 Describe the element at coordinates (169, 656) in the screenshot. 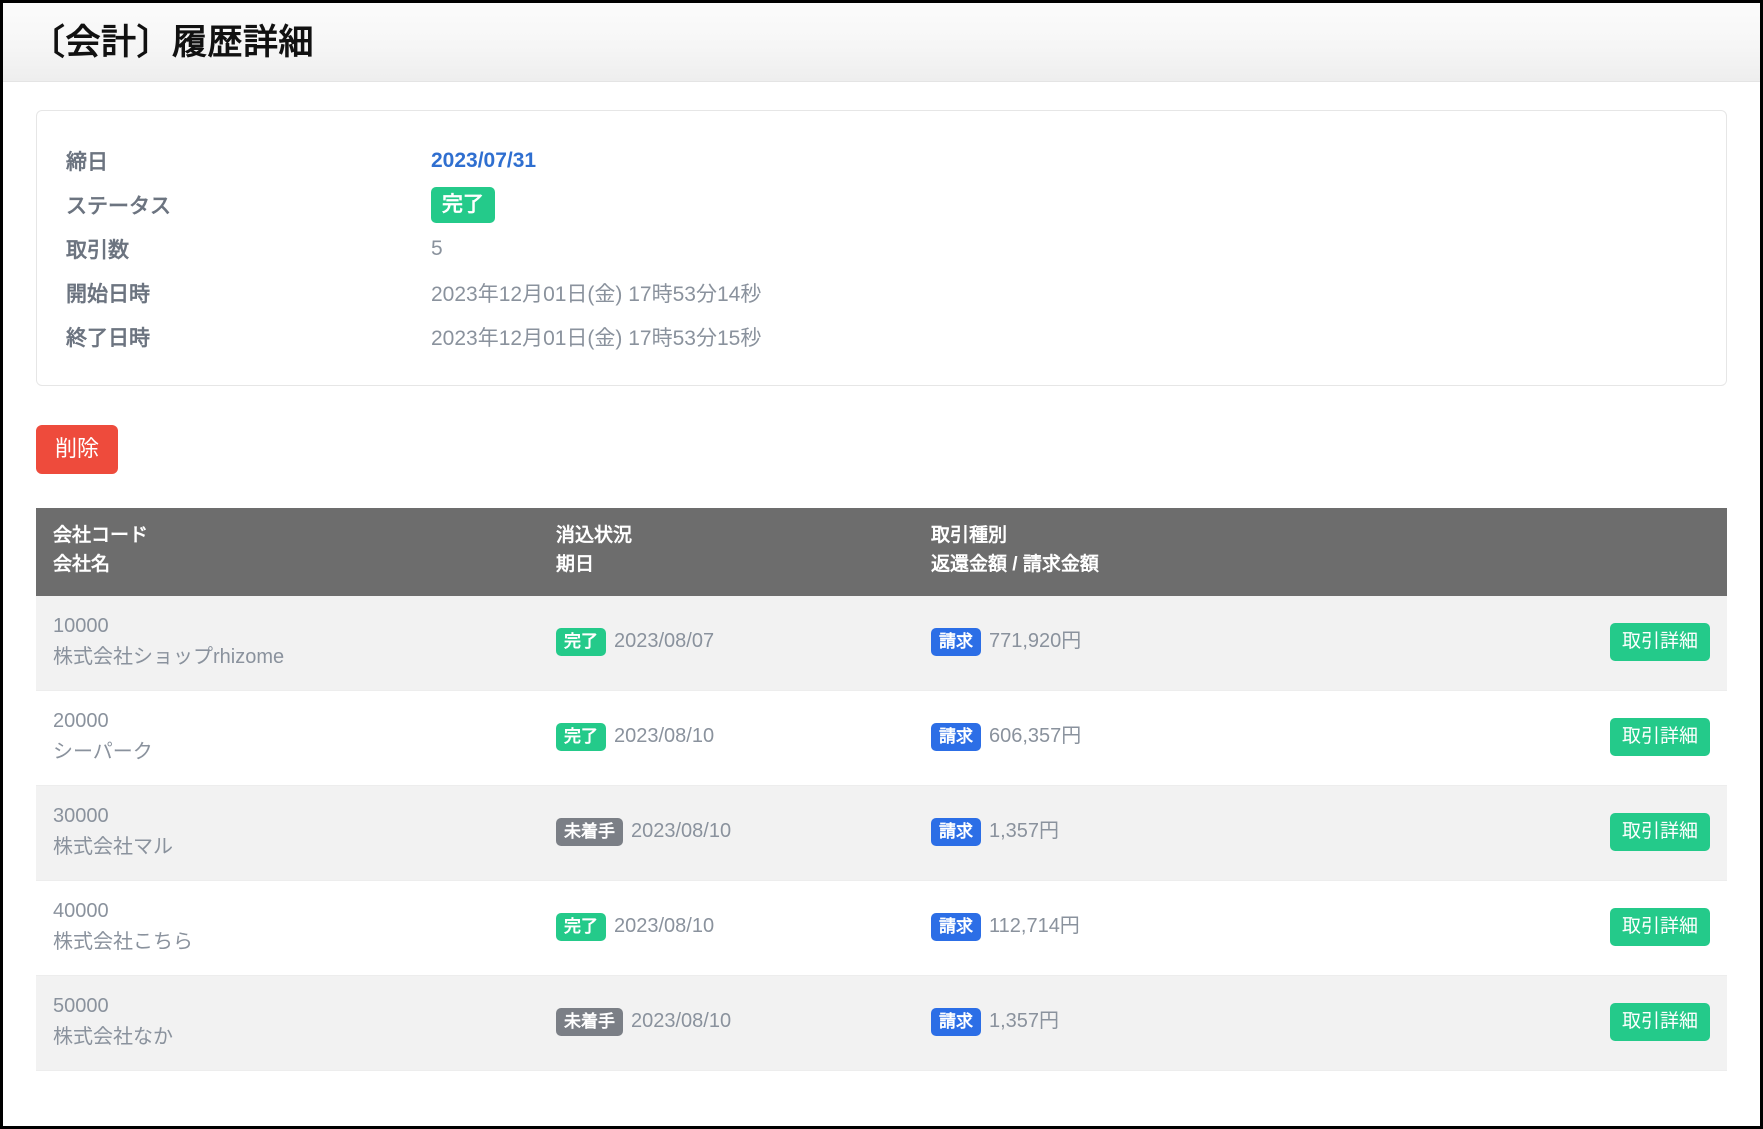

I see `company-name: 株式会社ショップrhizome` at that location.